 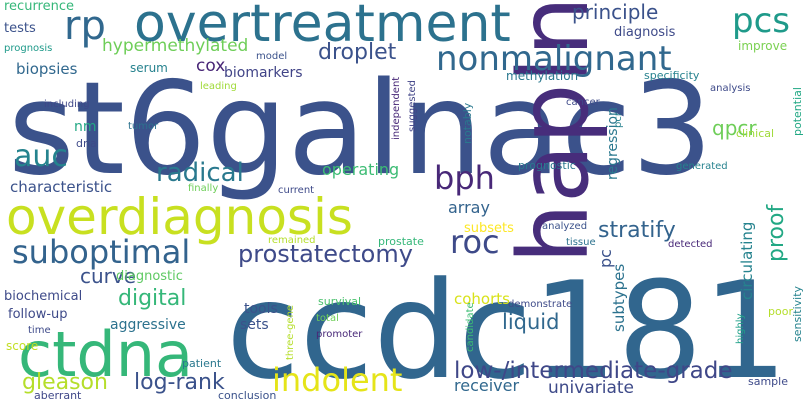 I want to click on word-proof: proof, so click(x=776, y=233).